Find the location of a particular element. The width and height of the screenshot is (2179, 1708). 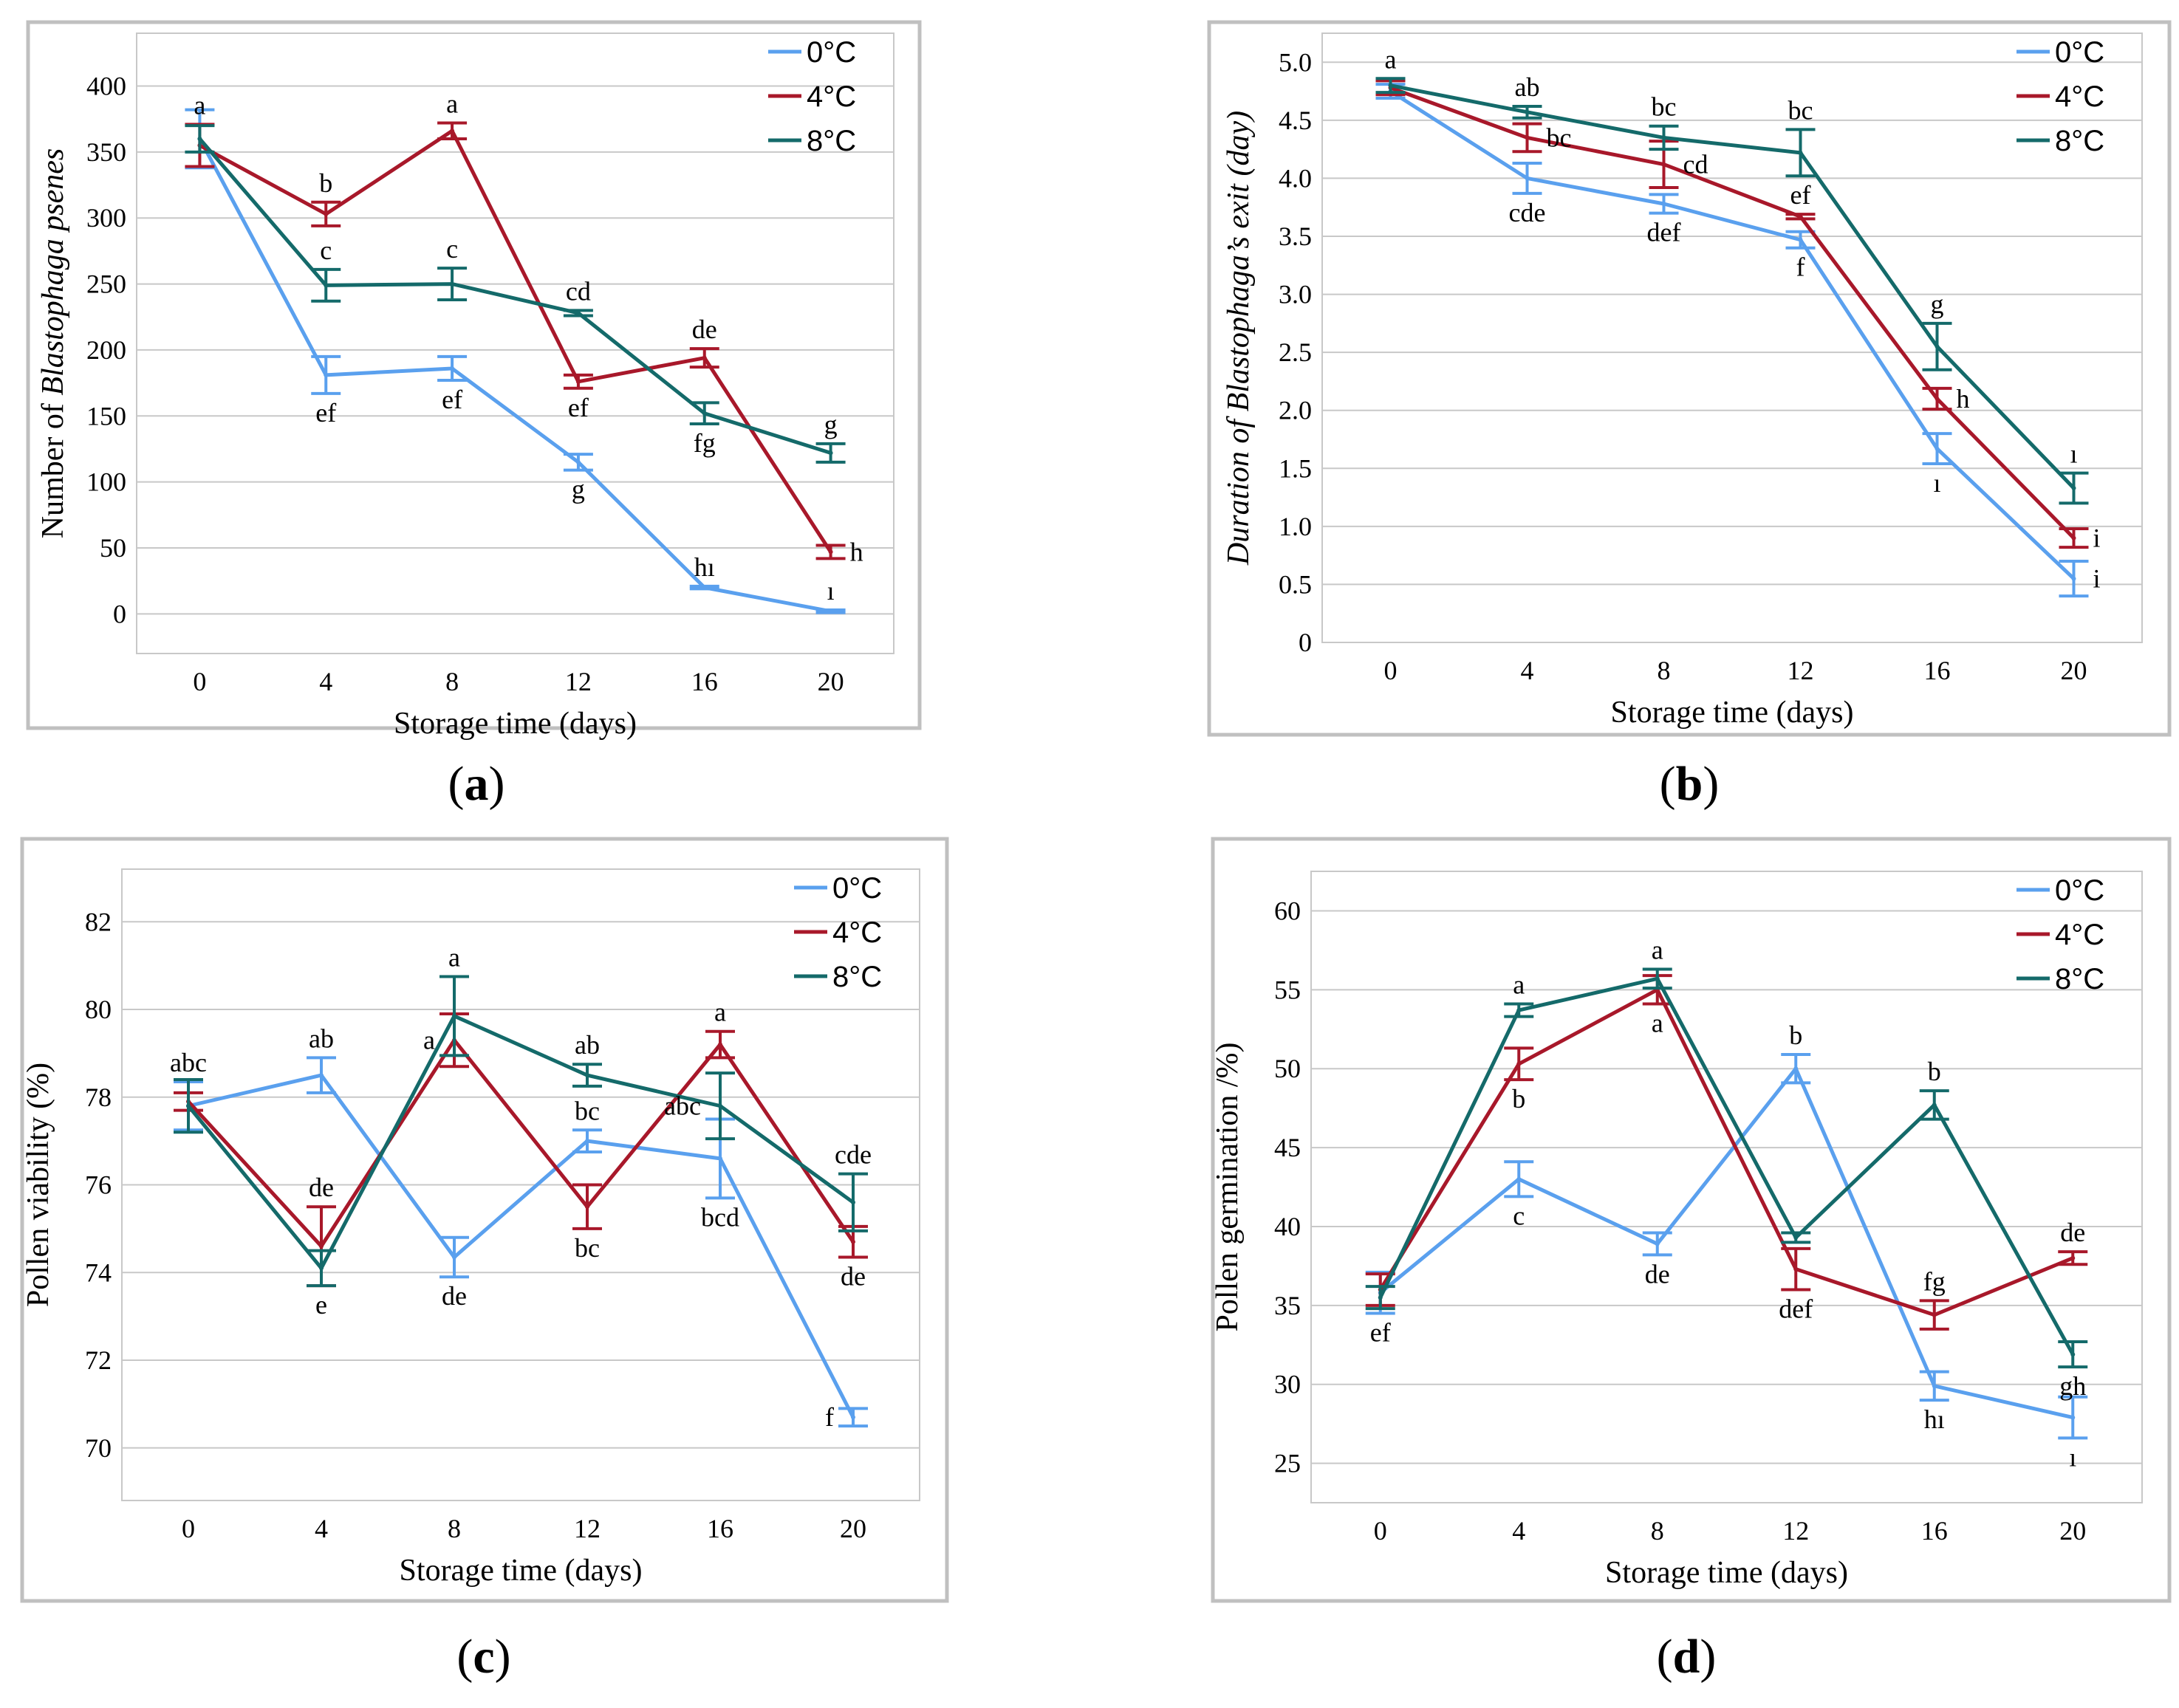

significance-letter: i is located at coordinates (2097, 539).